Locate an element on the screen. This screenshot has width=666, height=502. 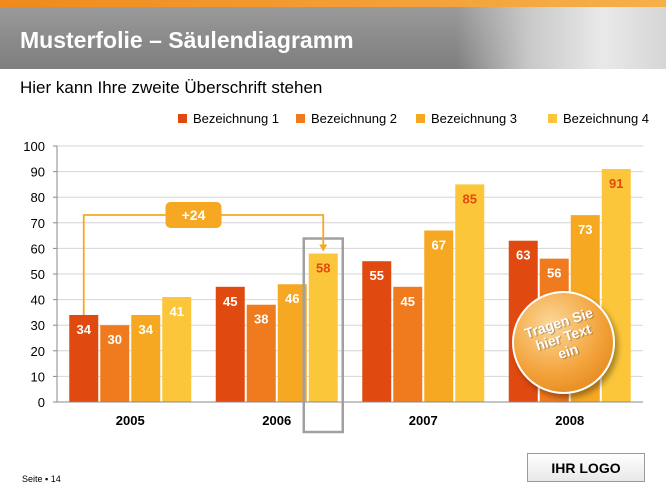
delta-label: +24 is located at coordinates (194, 215).